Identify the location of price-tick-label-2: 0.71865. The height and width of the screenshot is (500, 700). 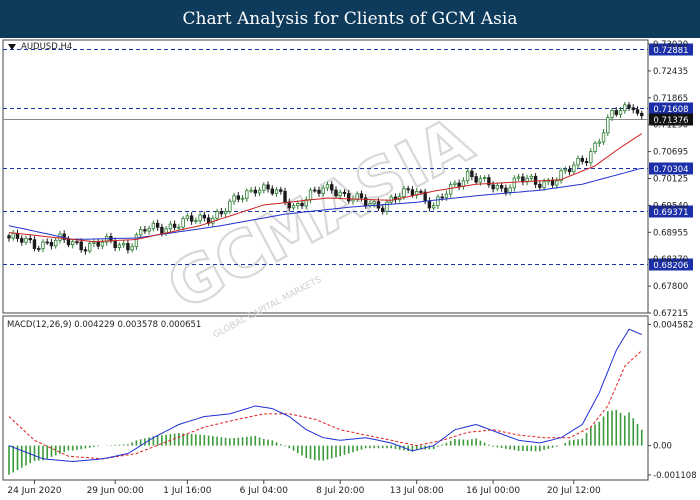
(670, 99).